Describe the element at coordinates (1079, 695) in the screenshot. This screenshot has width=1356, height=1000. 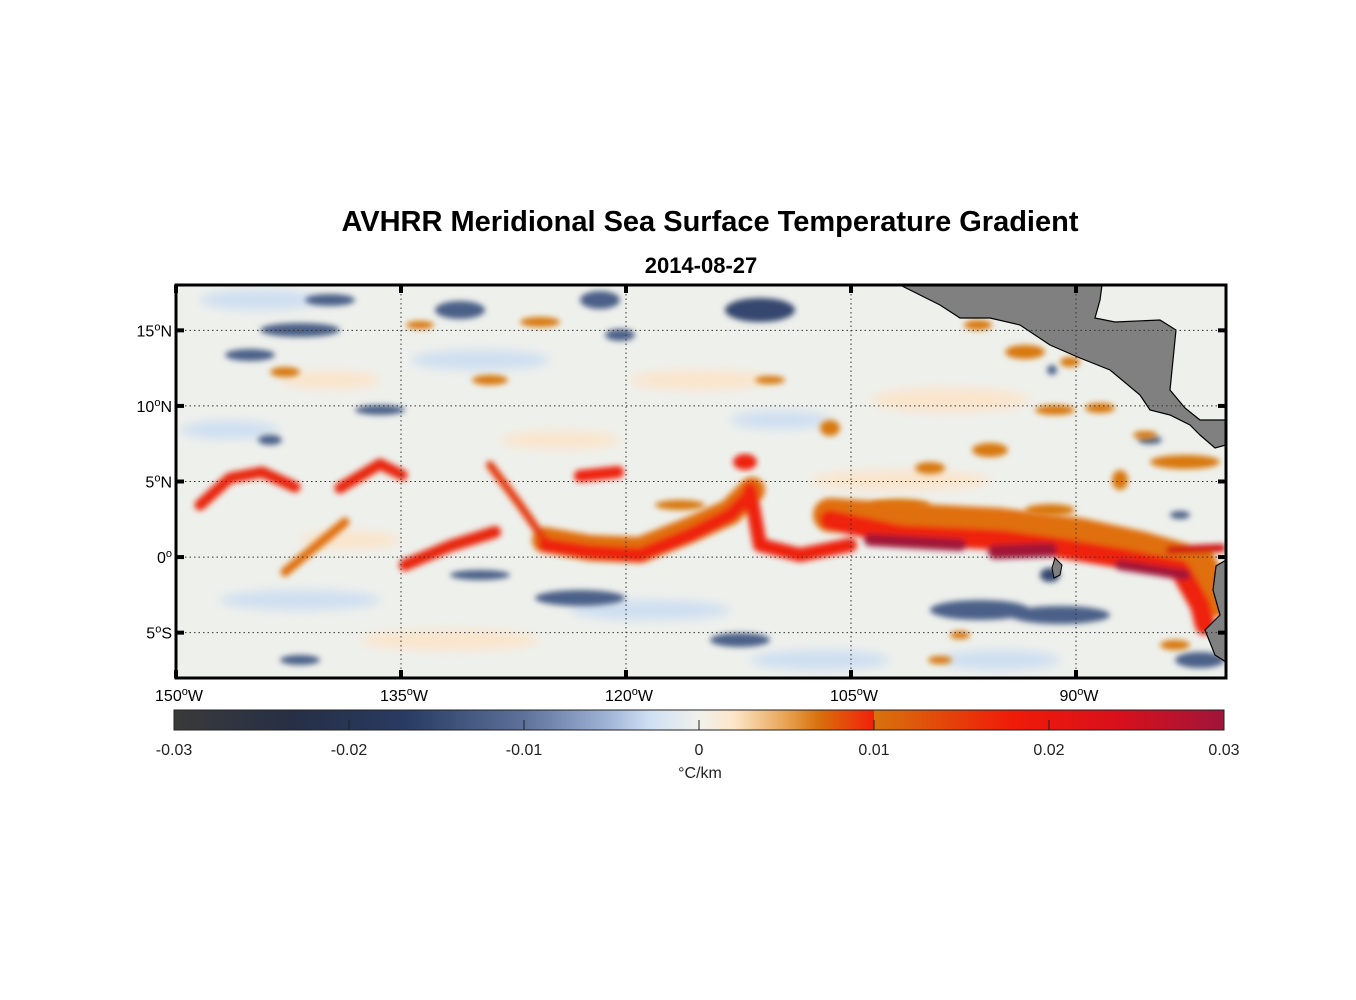
I see `lon-tick-label: 90oW` at that location.